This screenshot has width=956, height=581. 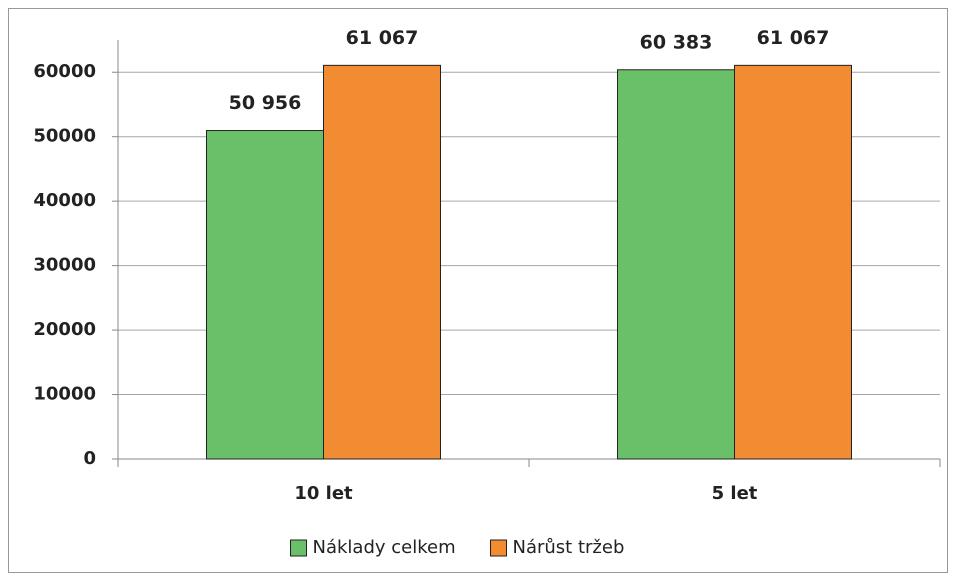 What do you see at coordinates (89, 458) in the screenshot?
I see `y-tick-label: 0` at bounding box center [89, 458].